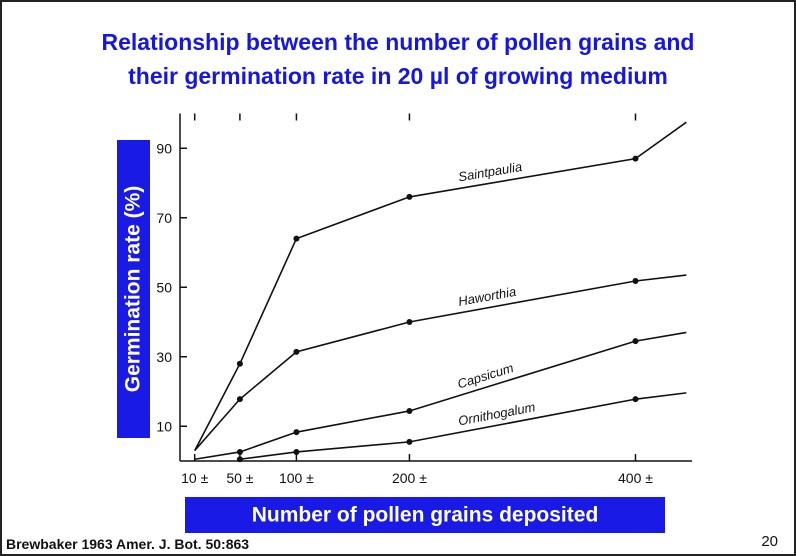 The height and width of the screenshot is (556, 796). I want to click on x-tick-label: 400 ±, so click(635, 478).